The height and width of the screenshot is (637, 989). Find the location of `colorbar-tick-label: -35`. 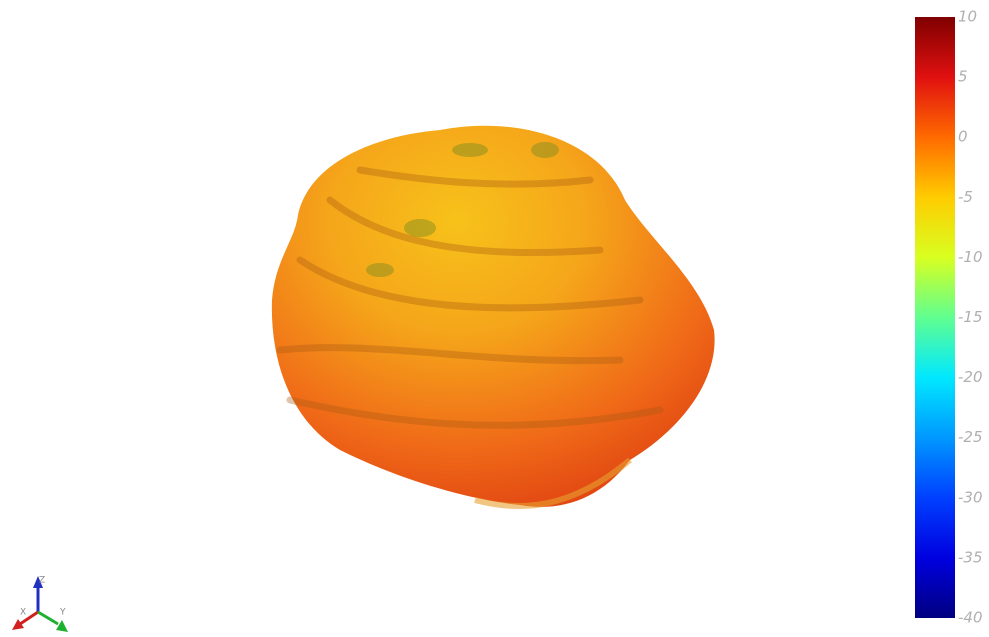

colorbar-tick-label: -35 is located at coordinates (970, 557).